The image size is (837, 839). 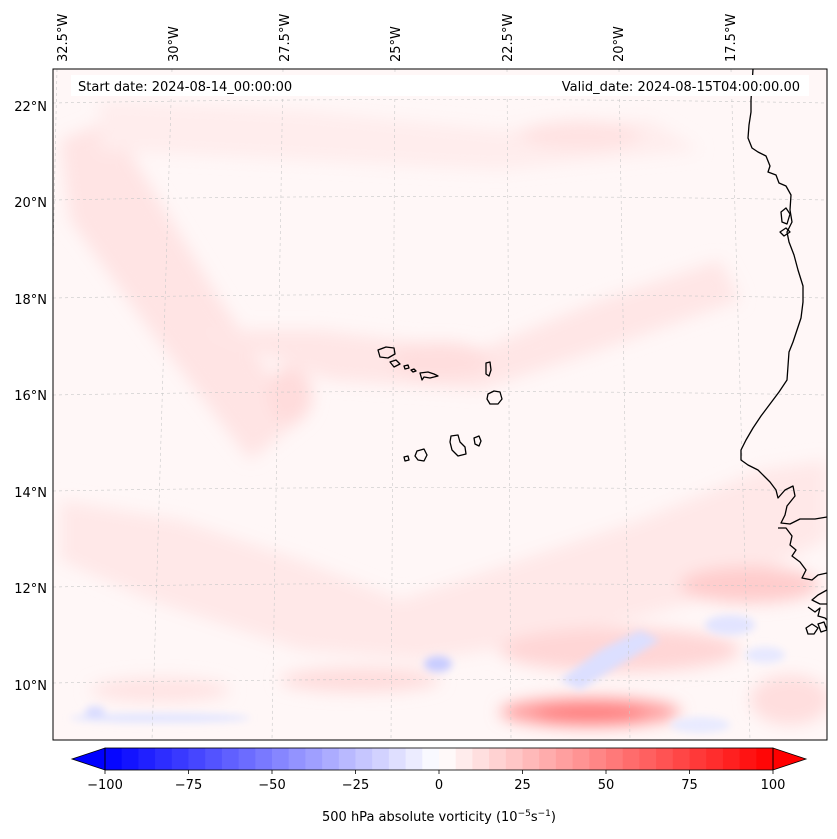 I want to click on positive-blob-east-12n, so click(x=750, y=585).